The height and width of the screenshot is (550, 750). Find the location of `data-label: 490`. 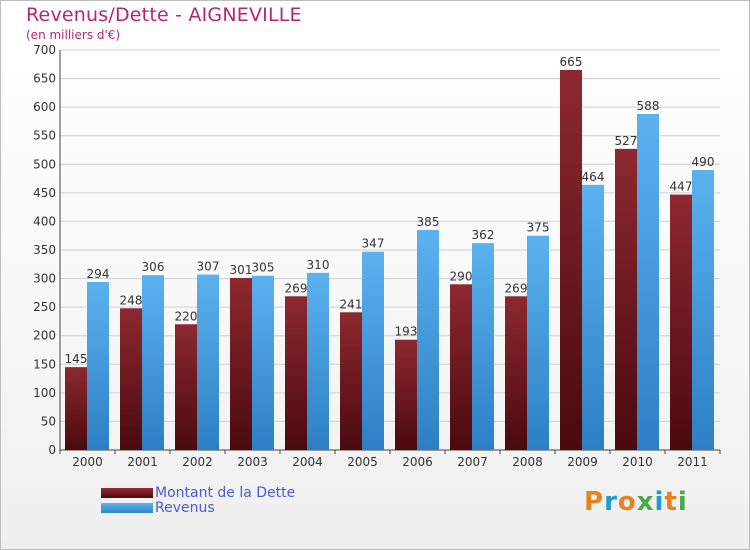

data-label: 490 is located at coordinates (703, 162).